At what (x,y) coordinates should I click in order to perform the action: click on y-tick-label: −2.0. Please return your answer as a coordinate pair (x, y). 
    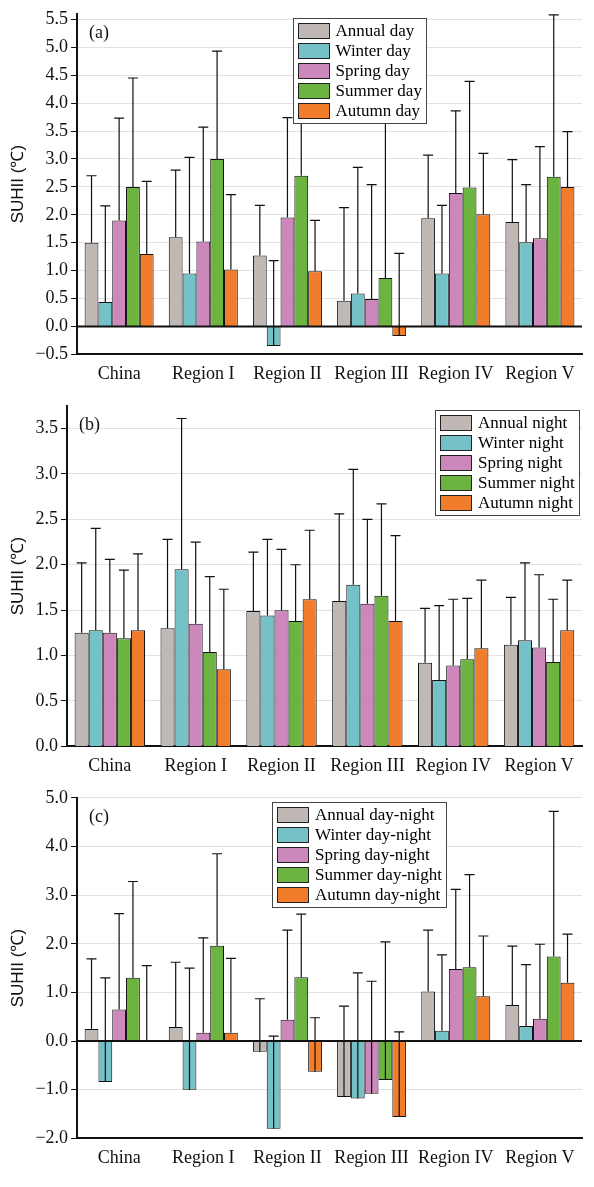
    Looking at the image, I should click on (52, 1137).